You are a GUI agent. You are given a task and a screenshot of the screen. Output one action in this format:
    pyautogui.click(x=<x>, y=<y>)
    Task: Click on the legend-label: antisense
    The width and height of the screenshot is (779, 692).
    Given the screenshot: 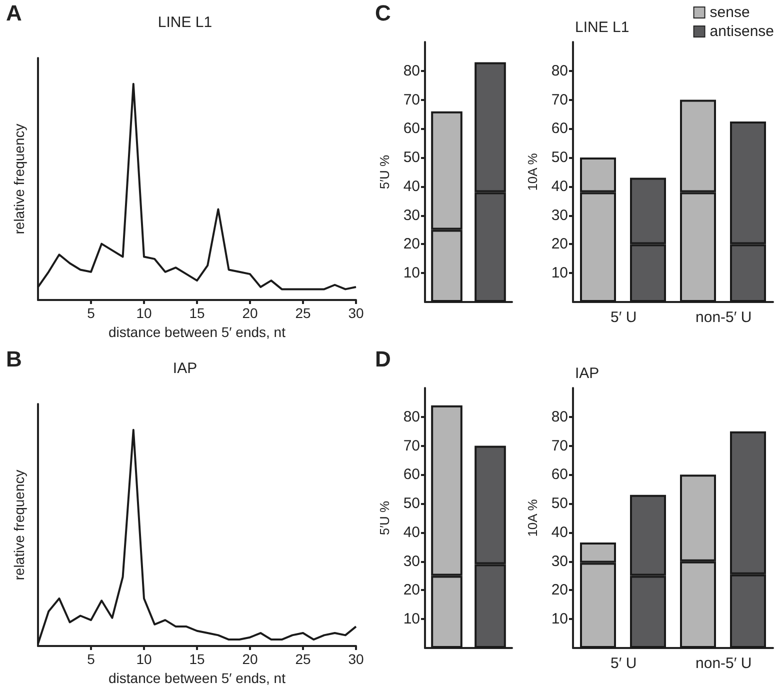 What is the action you would take?
    pyautogui.click(x=742, y=31)
    